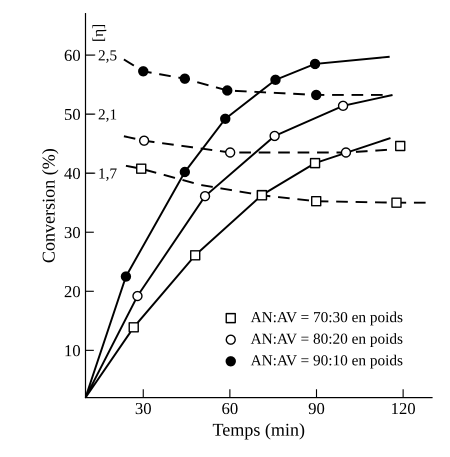  What do you see at coordinates (50, 205) in the screenshot?
I see `y-axis-title: Conversion (%)` at bounding box center [50, 205].